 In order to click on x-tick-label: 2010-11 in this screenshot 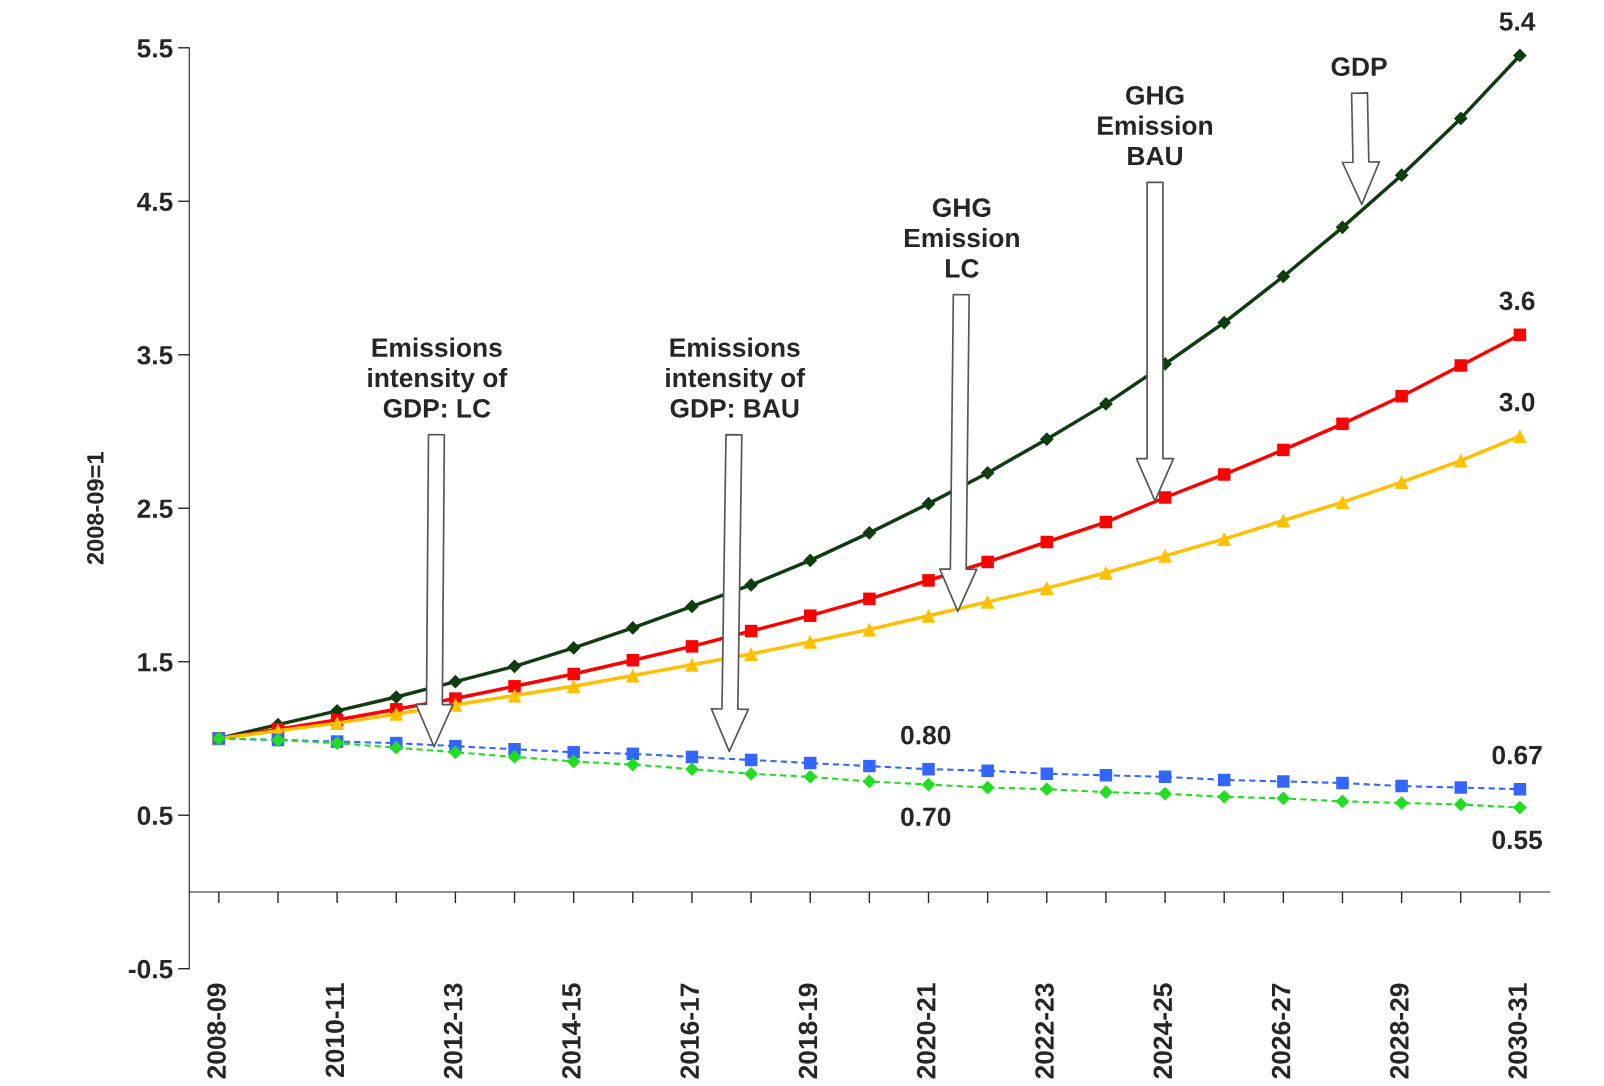, I will do `click(335, 1030)`.